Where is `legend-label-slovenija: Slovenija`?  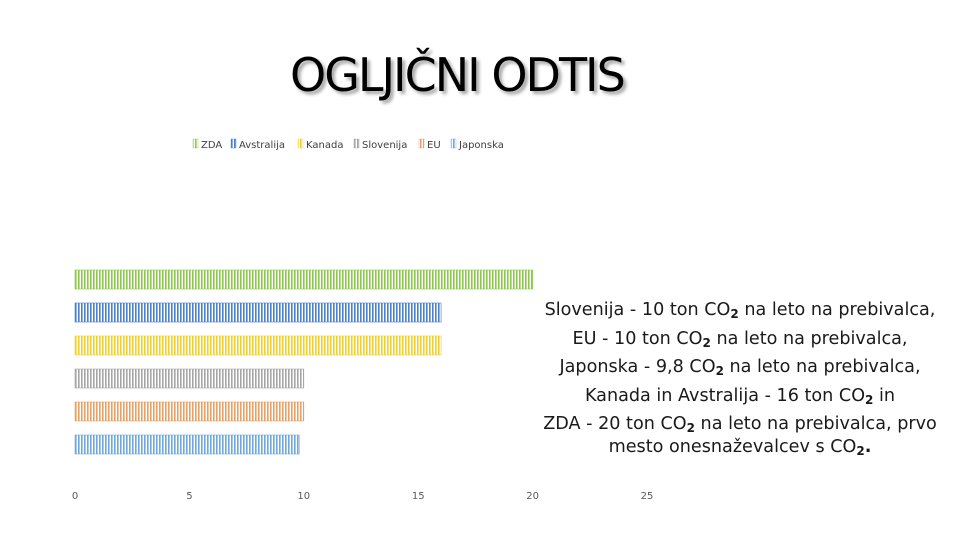
legend-label-slovenija: Slovenija is located at coordinates (384, 145).